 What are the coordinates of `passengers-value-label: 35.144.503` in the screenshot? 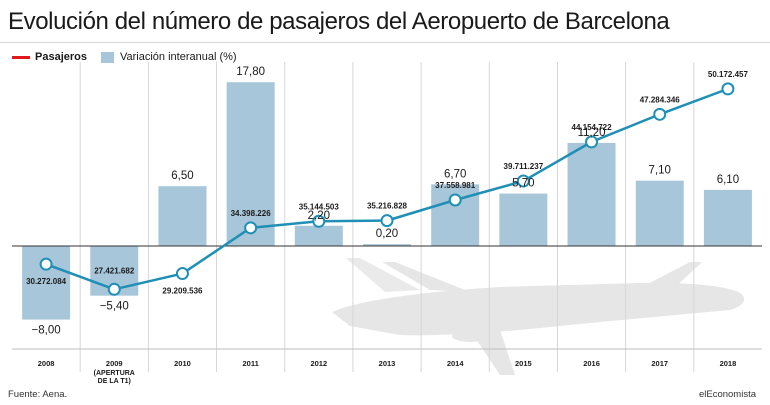 It's located at (319, 206).